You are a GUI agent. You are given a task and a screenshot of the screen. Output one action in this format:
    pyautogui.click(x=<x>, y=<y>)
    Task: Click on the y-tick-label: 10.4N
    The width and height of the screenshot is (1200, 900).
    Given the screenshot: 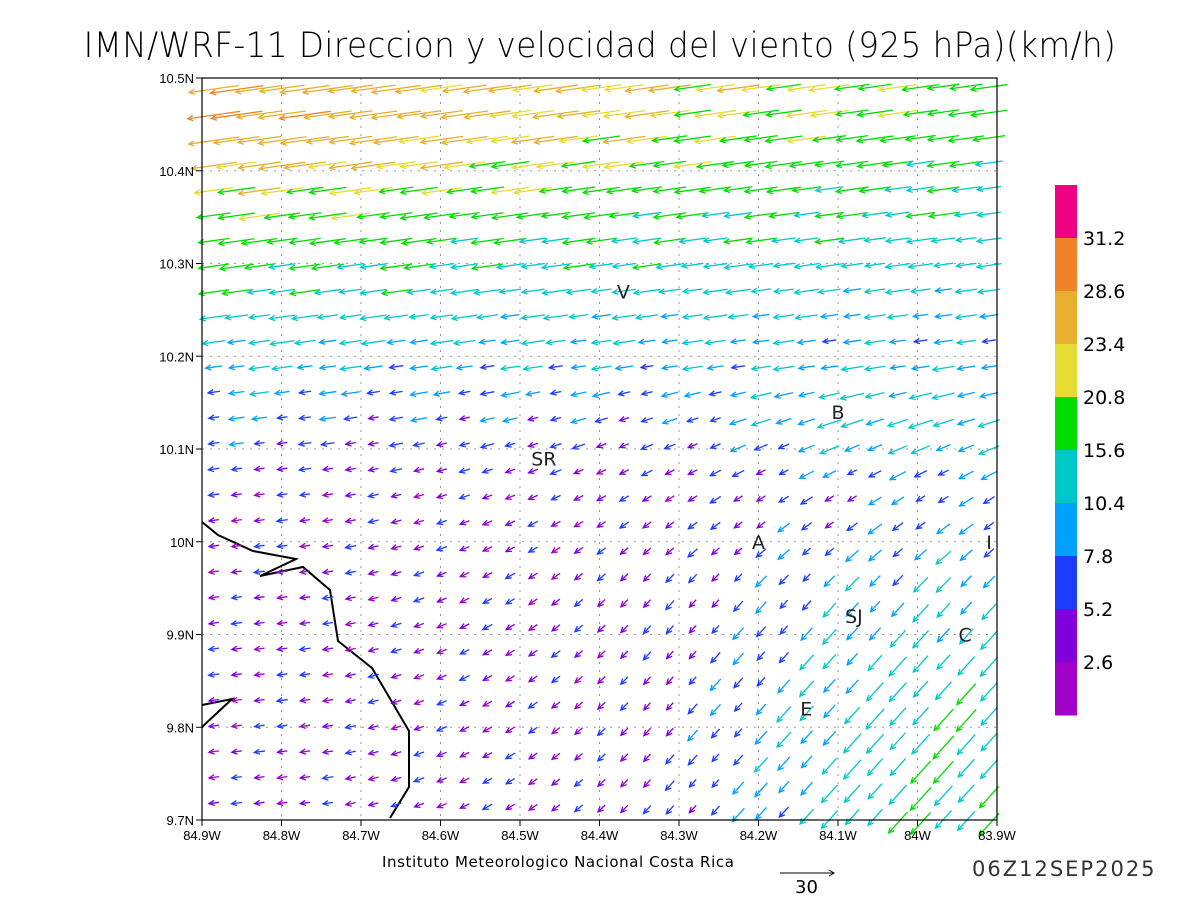 What is the action you would take?
    pyautogui.click(x=176, y=171)
    